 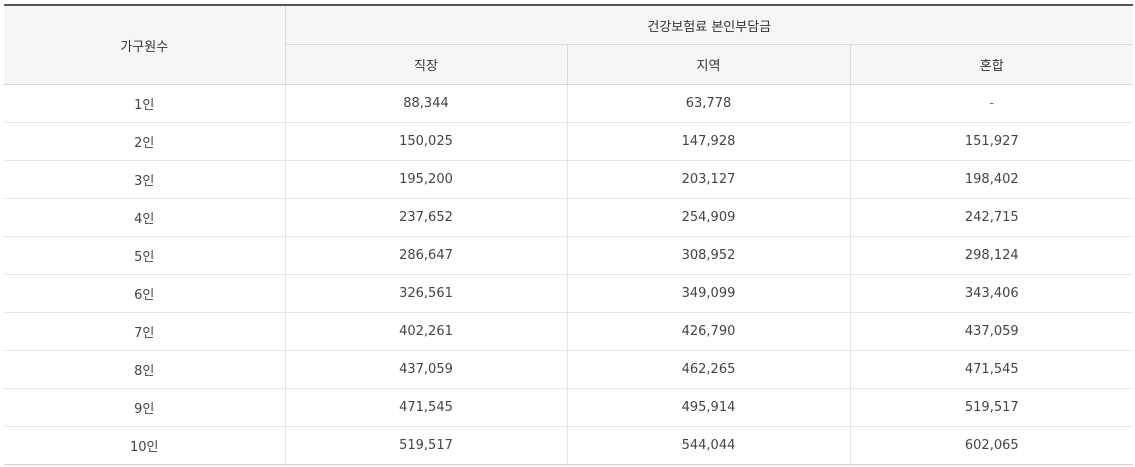 I want to click on workplace-cell: 195,200, so click(x=425, y=179).